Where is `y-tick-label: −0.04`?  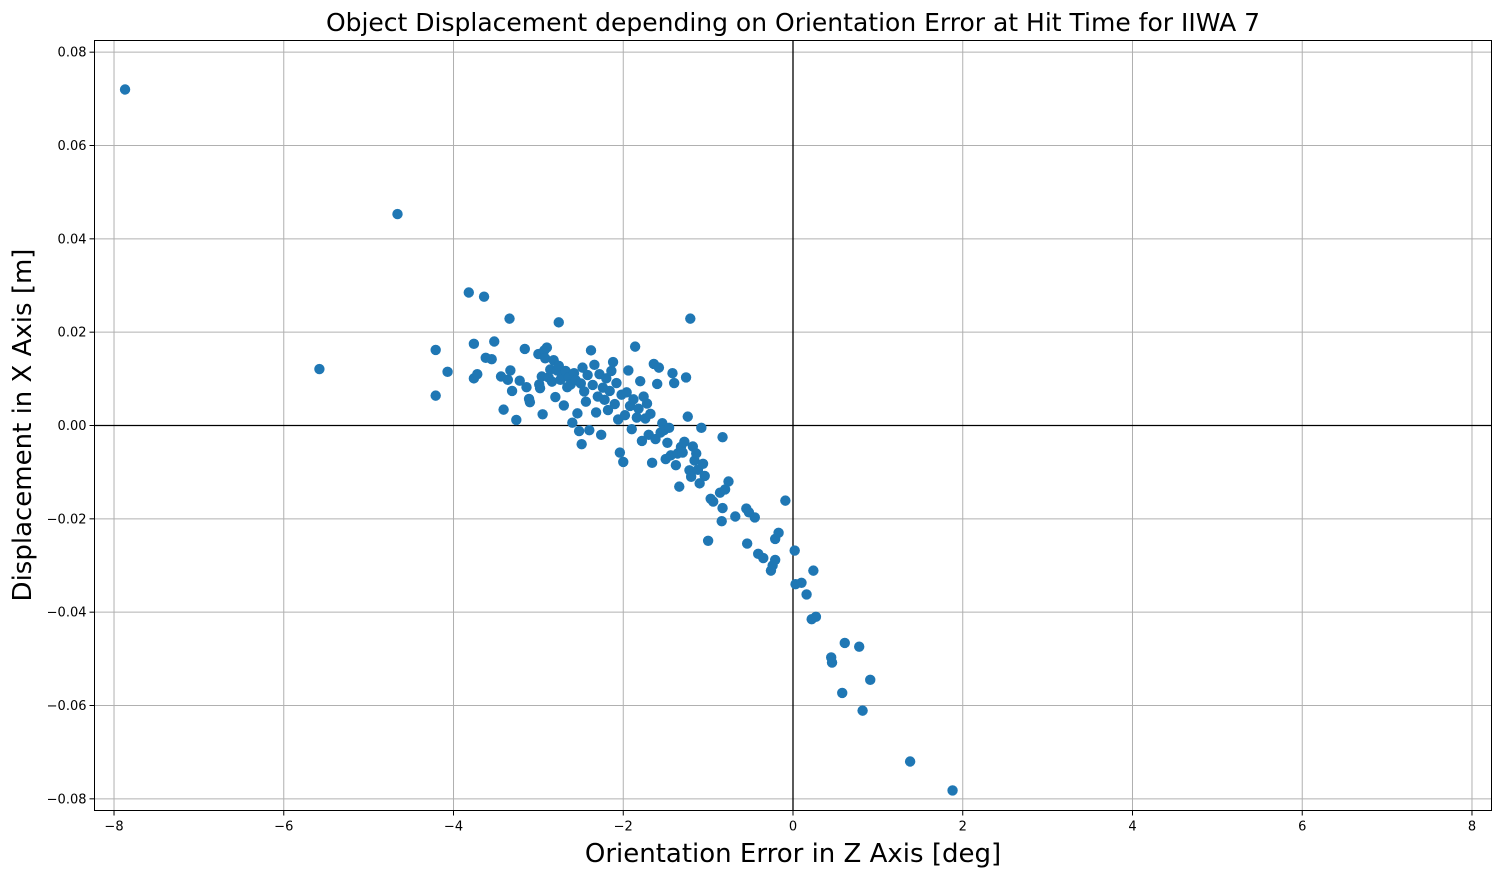 y-tick-label: −0.04 is located at coordinates (67, 613).